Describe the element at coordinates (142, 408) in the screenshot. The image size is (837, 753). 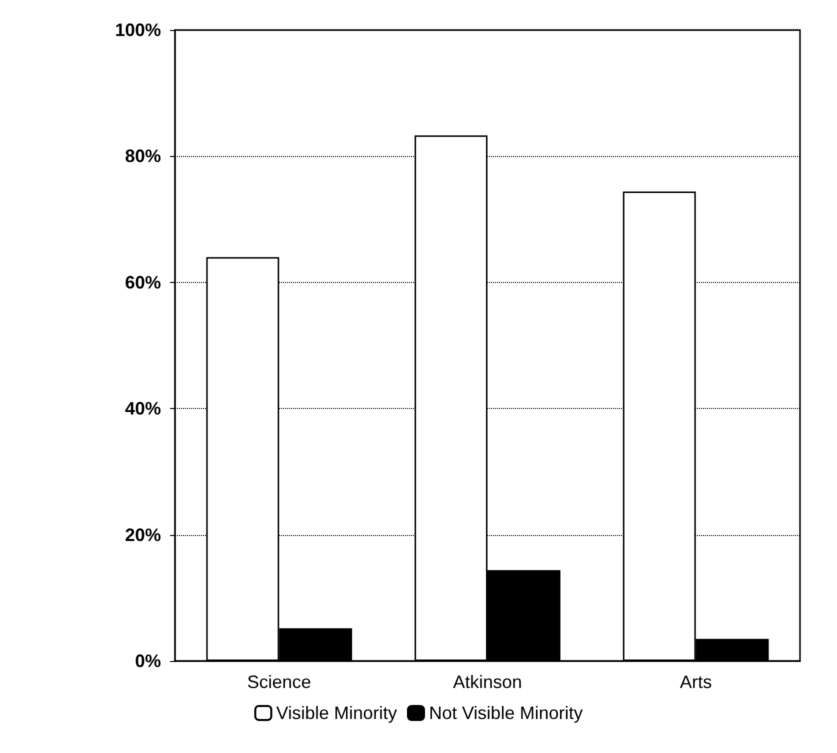
I see `y-tick-label: 40%` at that location.